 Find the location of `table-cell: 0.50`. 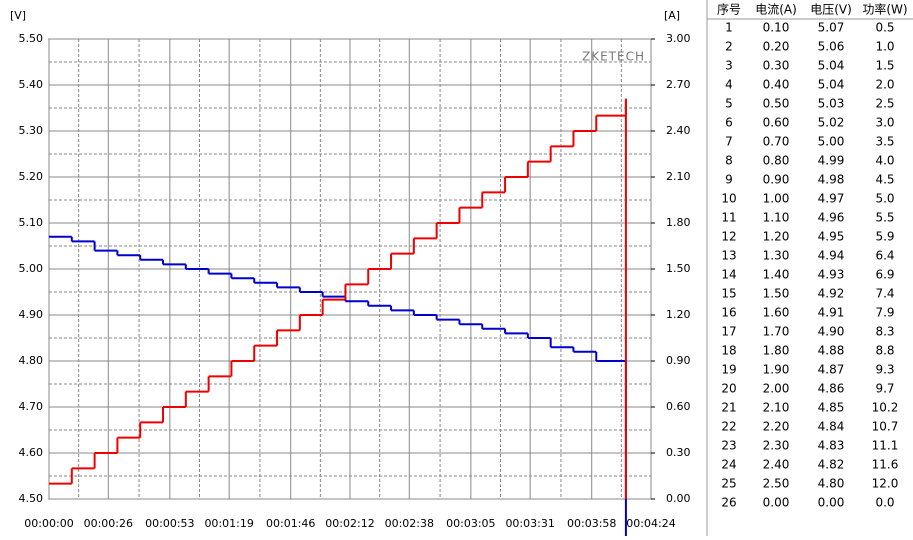

table-cell: 0.50 is located at coordinates (776, 104).